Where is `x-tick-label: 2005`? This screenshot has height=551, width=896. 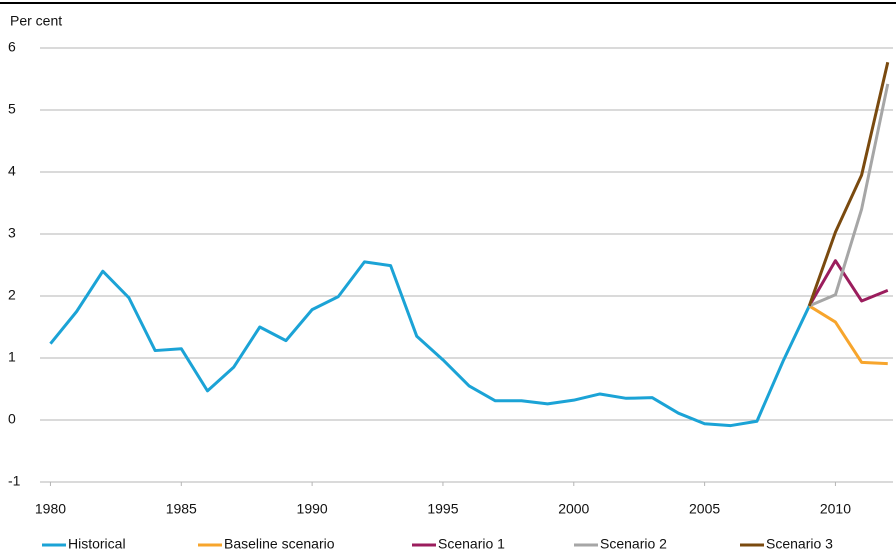 x-tick-label: 2005 is located at coordinates (704, 509).